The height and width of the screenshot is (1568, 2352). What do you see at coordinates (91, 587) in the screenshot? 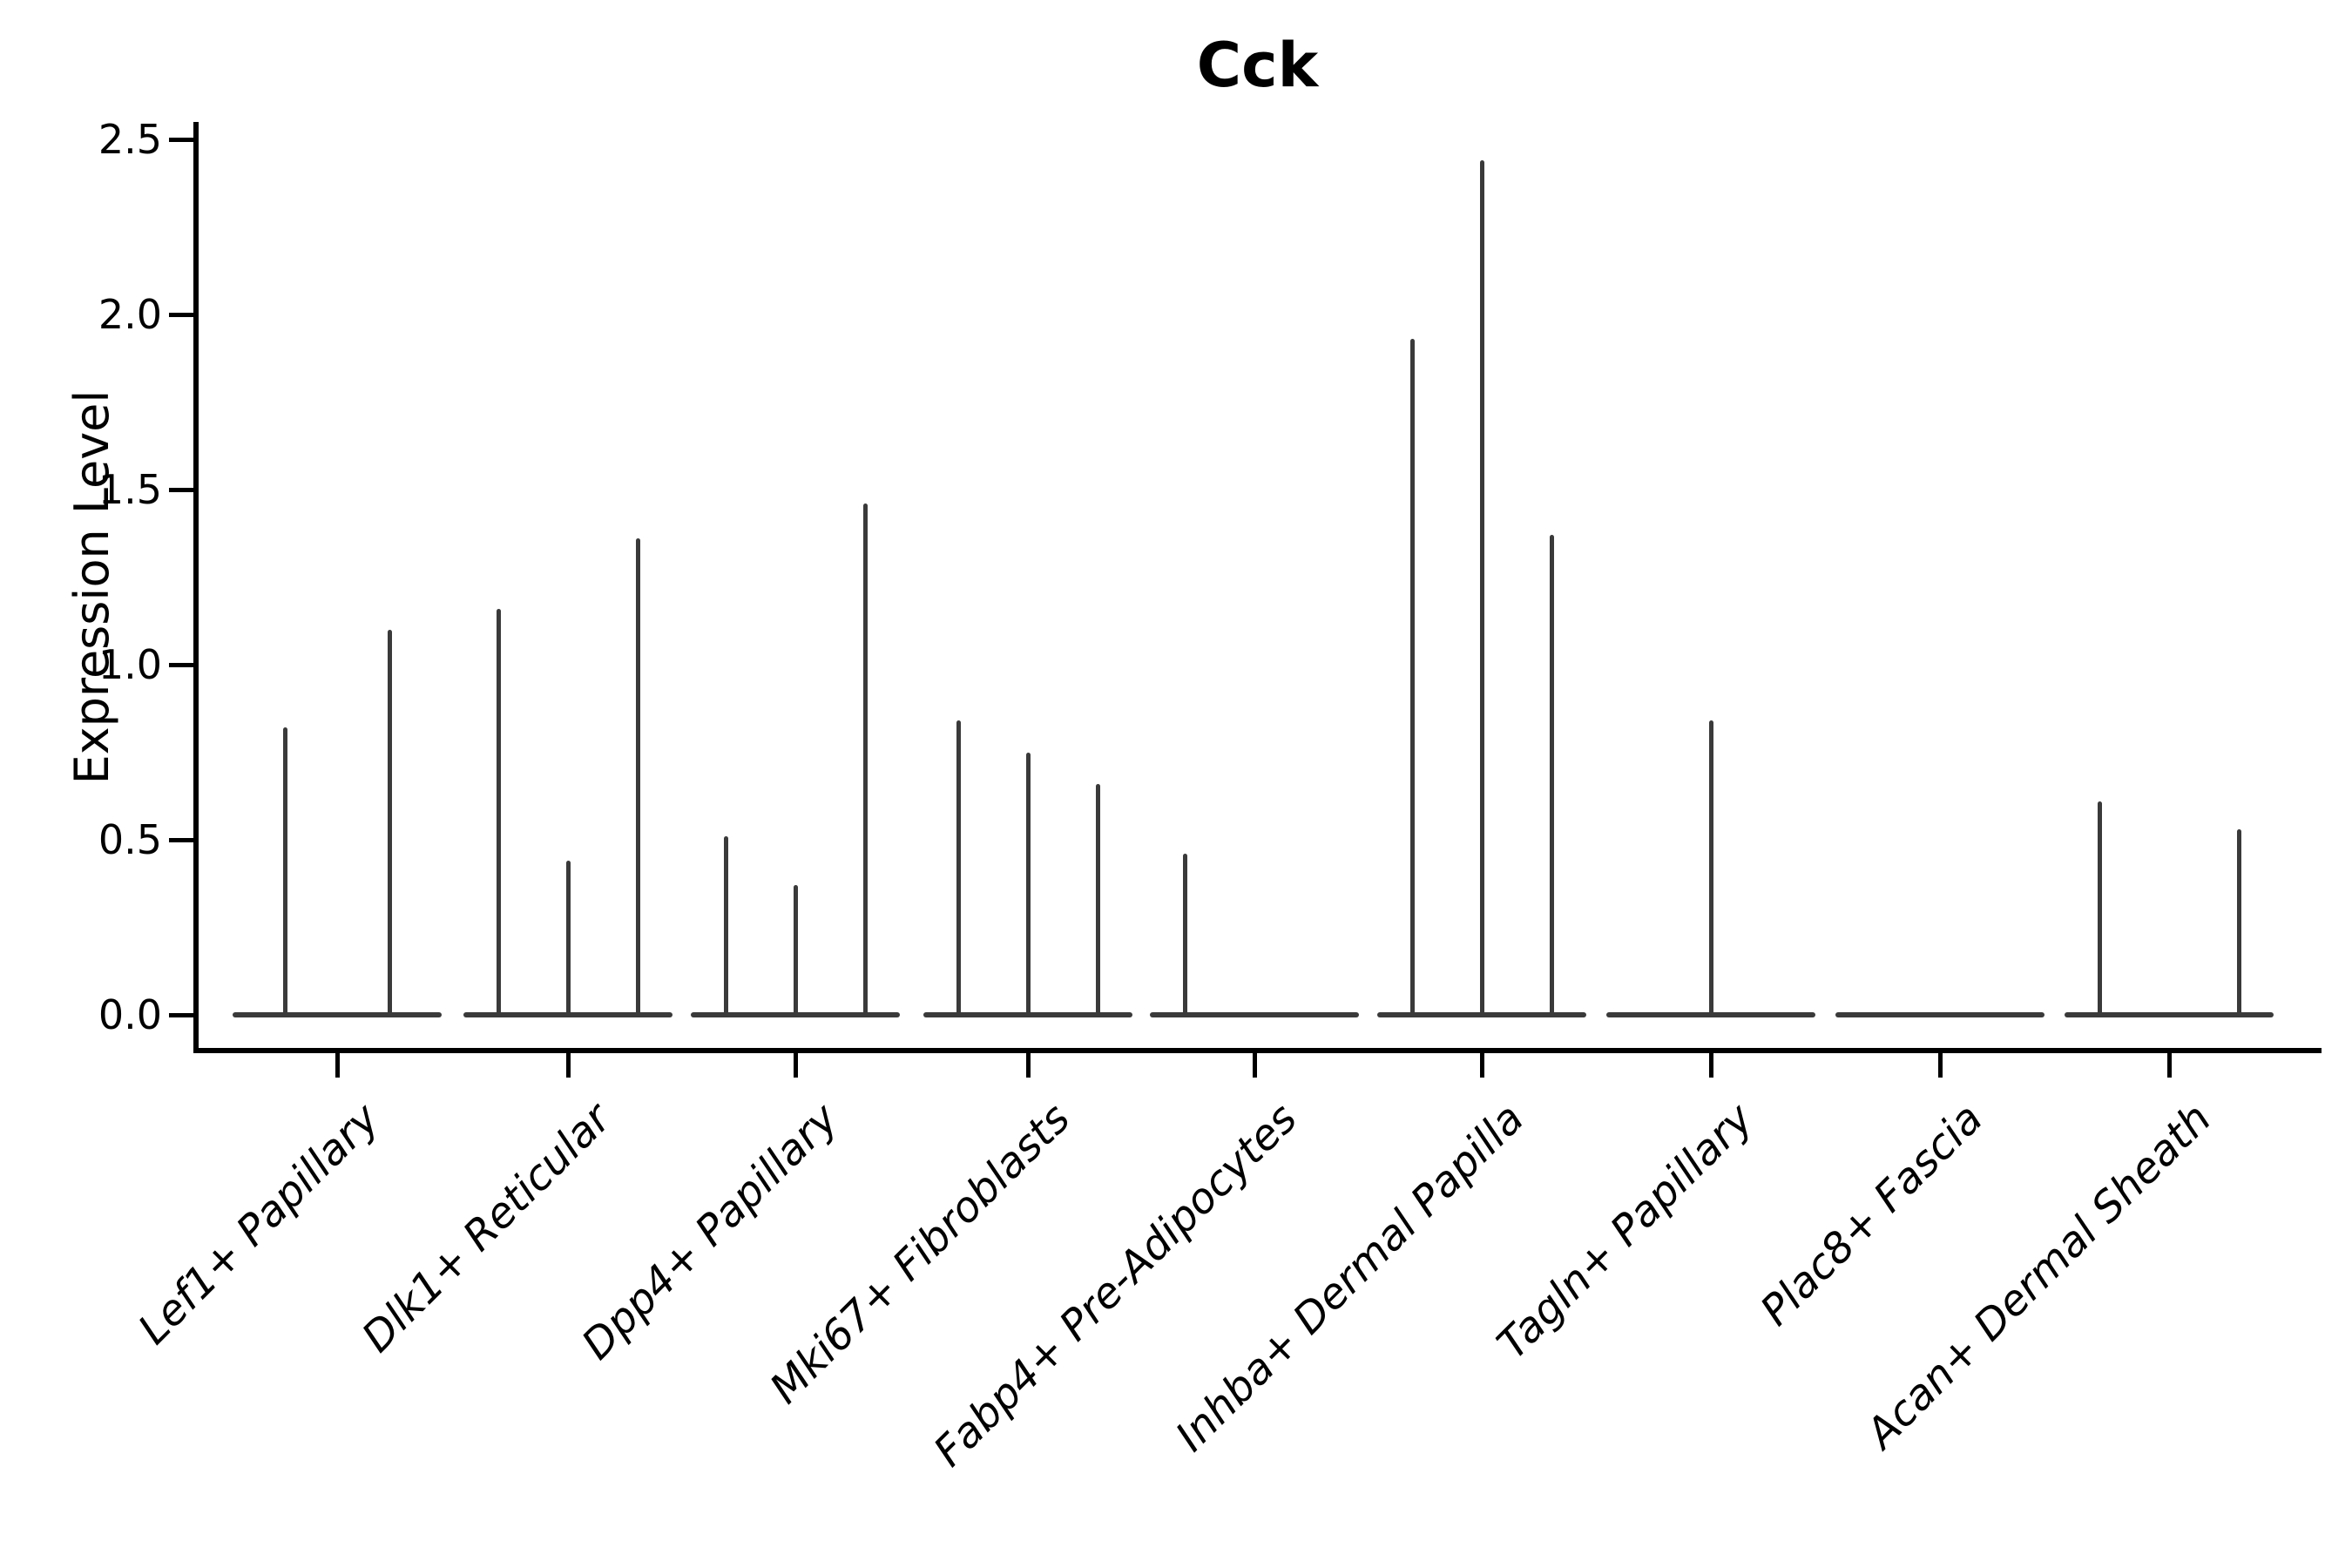
I see `y-axis-label: Expression Level` at bounding box center [91, 587].